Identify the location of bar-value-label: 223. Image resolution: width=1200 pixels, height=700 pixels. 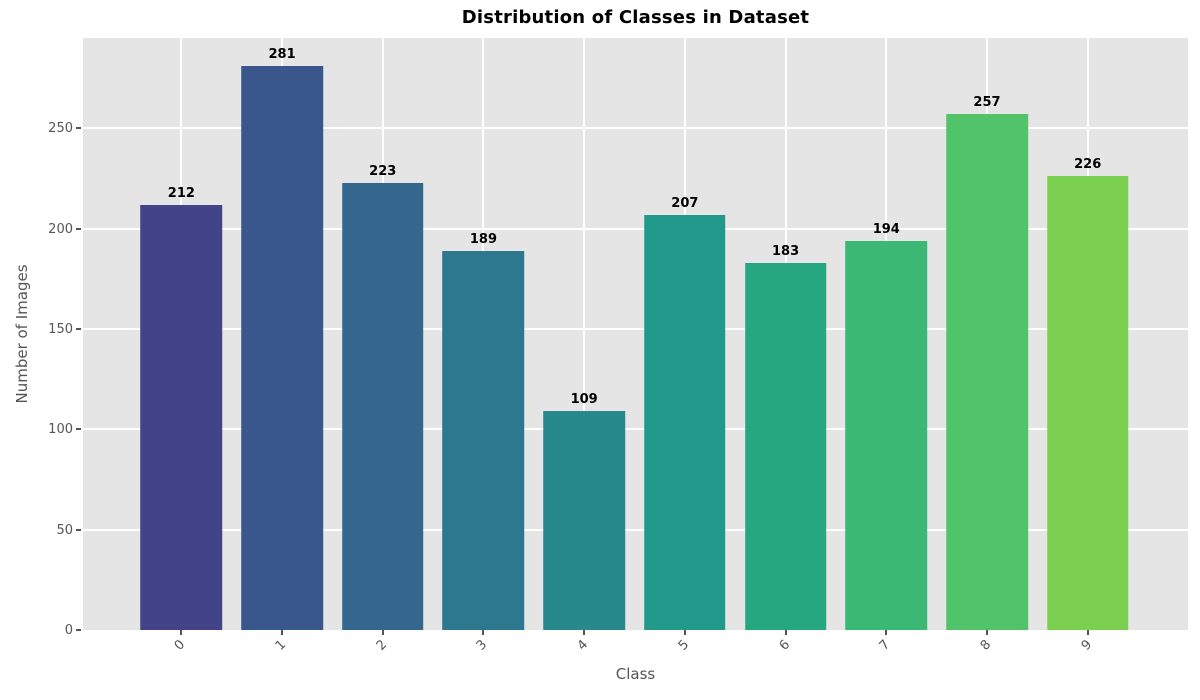
(383, 171).